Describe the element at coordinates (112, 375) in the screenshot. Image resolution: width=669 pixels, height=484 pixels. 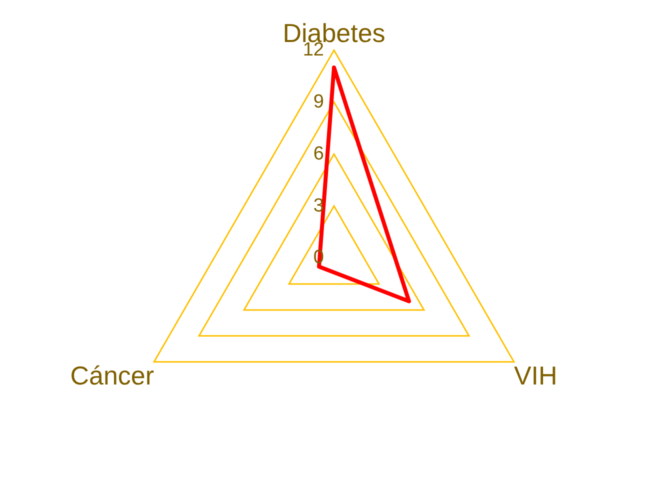
I see `spoke-label: Cáncer` at that location.